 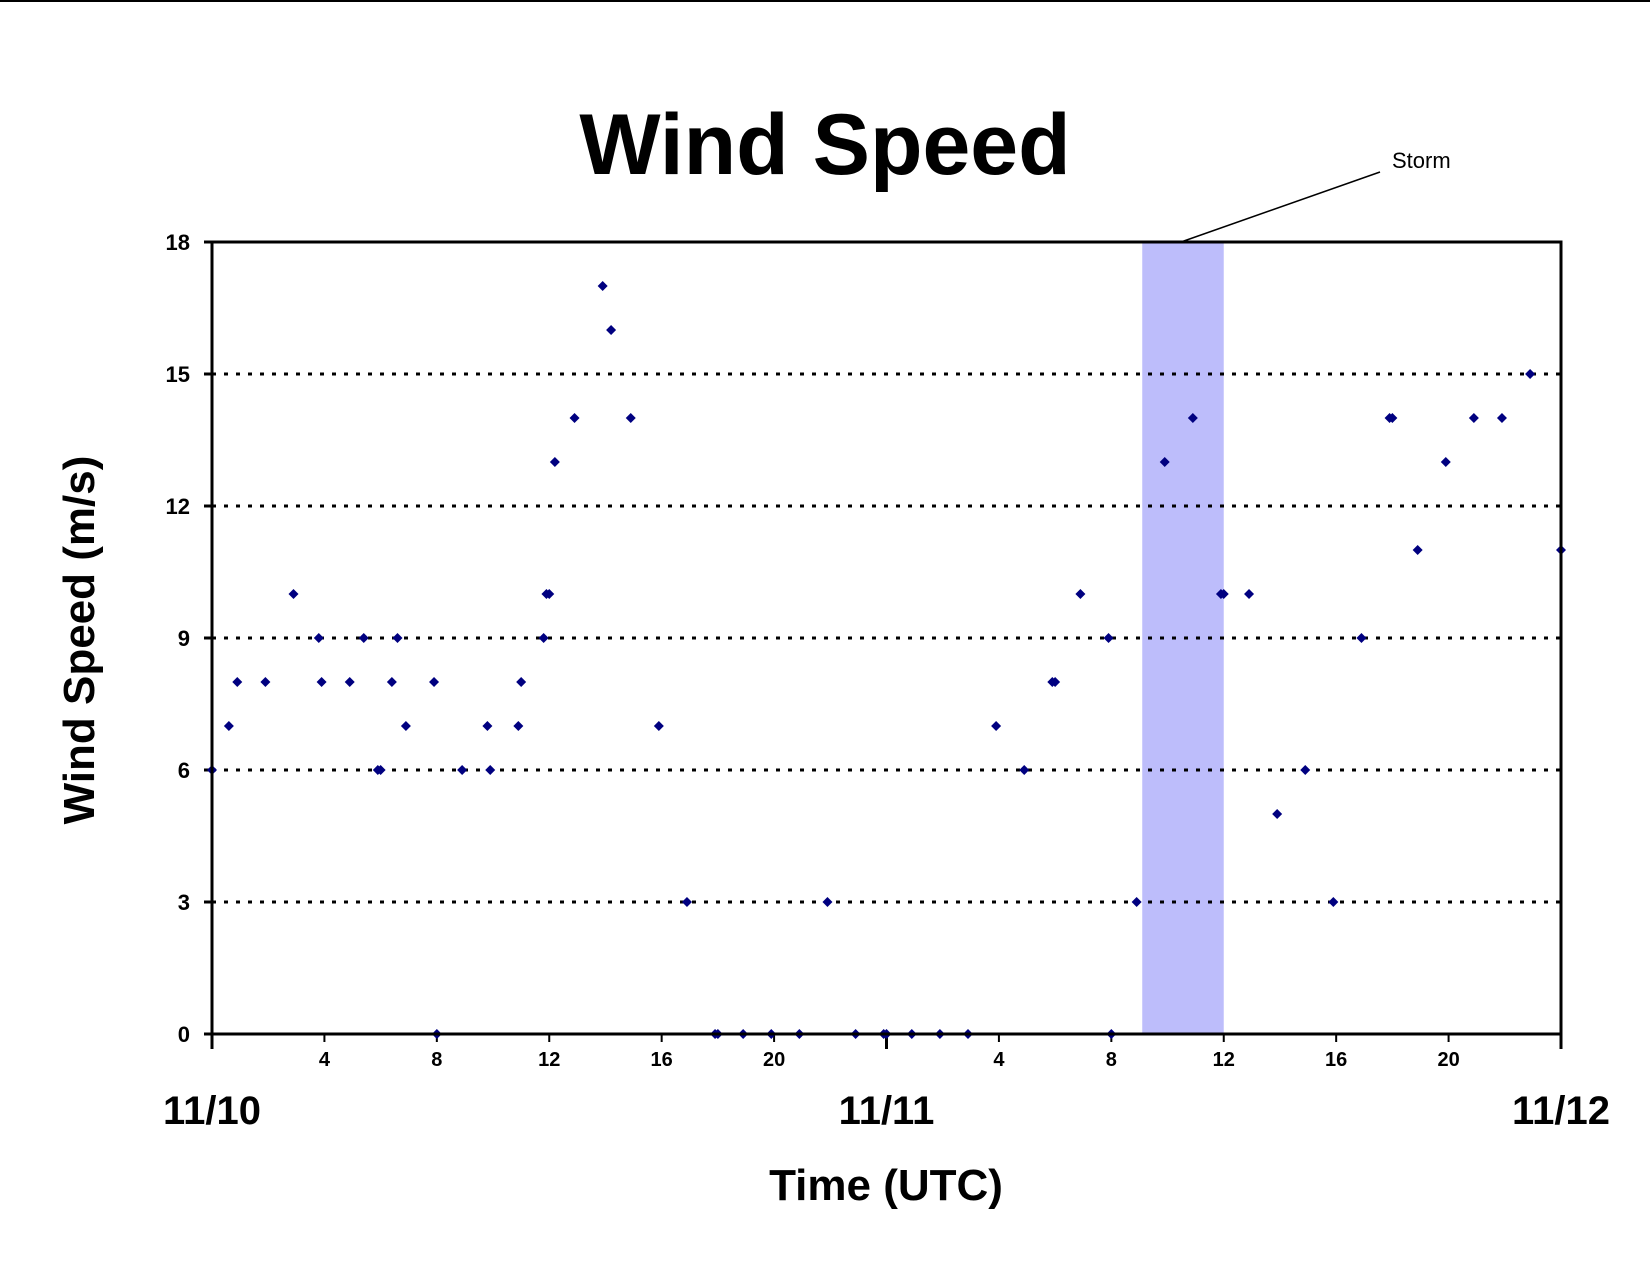 What do you see at coordinates (1224, 1060) in the screenshot?
I see `x-tick-label-36: 12` at bounding box center [1224, 1060].